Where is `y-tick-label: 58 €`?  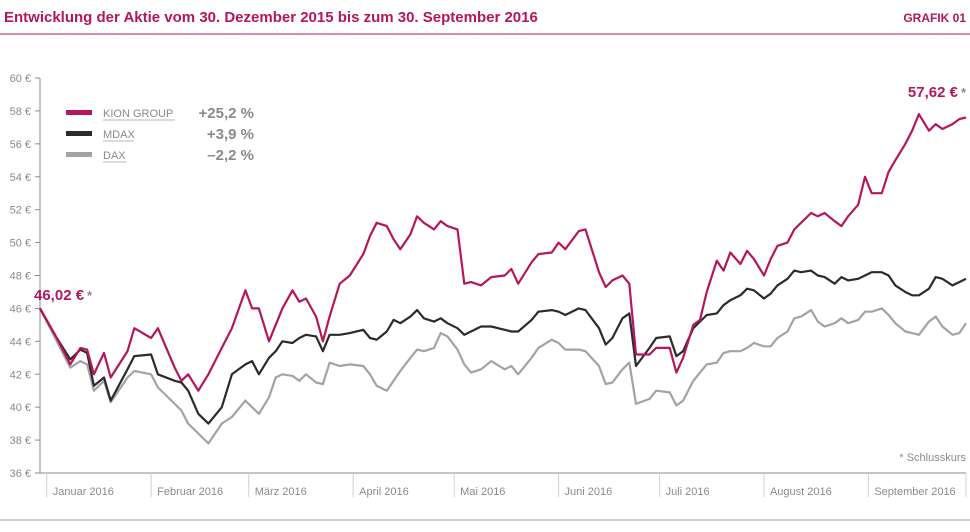 y-tick-label: 58 € is located at coordinates (20, 112).